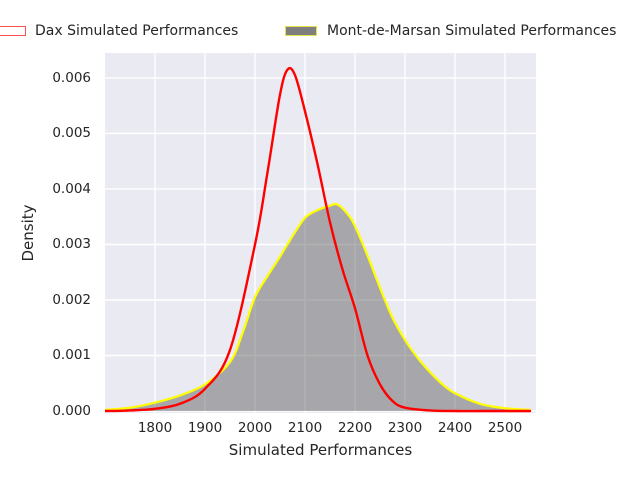  Describe the element at coordinates (320, 450) in the screenshot. I see `x-axis-label: Simulated Performances` at that location.